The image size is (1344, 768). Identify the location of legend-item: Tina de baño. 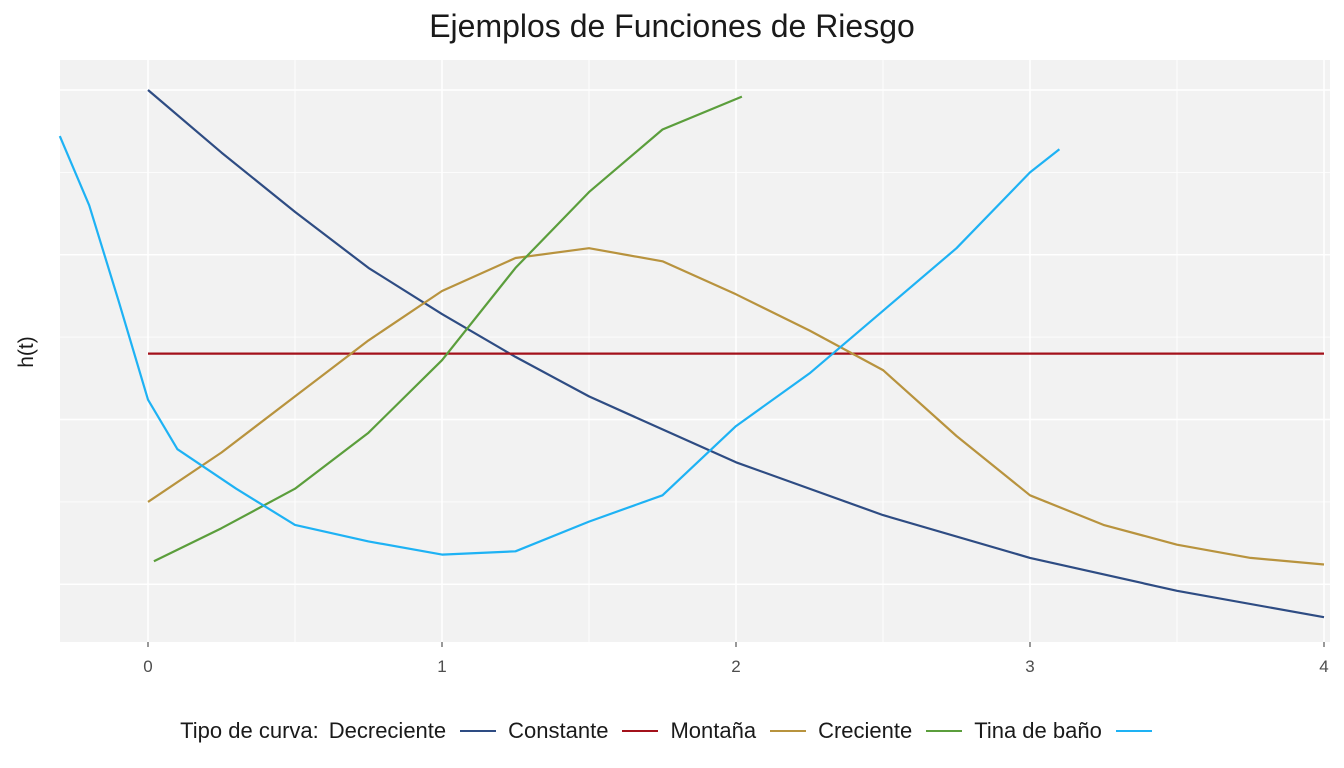
(1063, 731).